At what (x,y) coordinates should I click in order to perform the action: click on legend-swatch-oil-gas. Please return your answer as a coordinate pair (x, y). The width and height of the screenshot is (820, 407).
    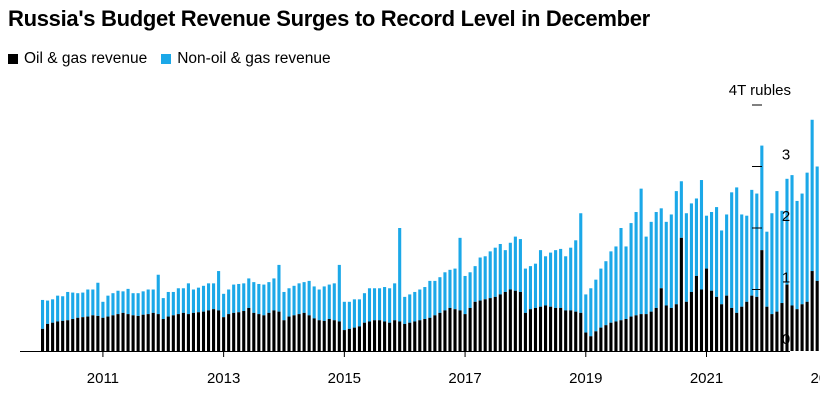
    Looking at the image, I should click on (13, 59).